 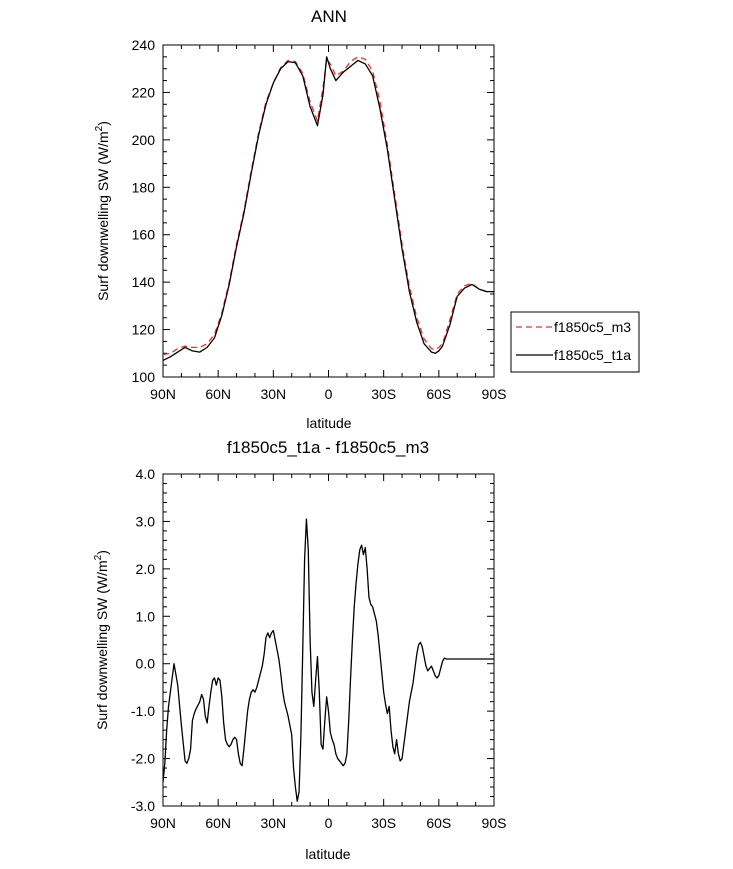 What do you see at coordinates (102, 645) in the screenshot?
I see `bottom-y-axis-title-main: Surf downwelling SW (W/m` at bounding box center [102, 645].